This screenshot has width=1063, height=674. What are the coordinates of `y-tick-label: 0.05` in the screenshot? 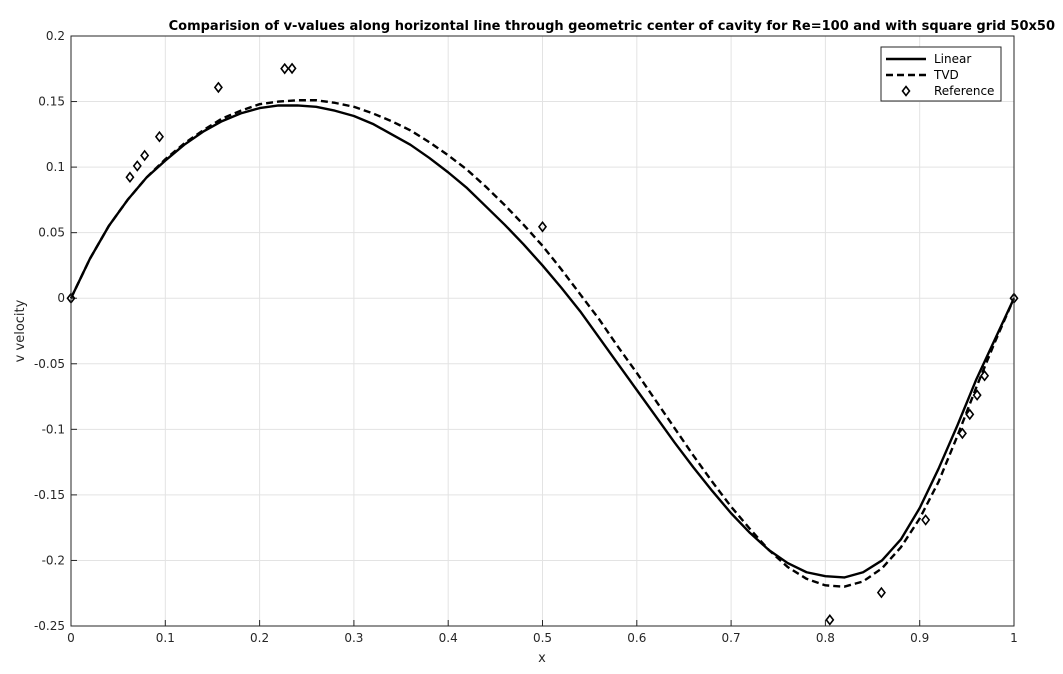 It's located at (51, 233).